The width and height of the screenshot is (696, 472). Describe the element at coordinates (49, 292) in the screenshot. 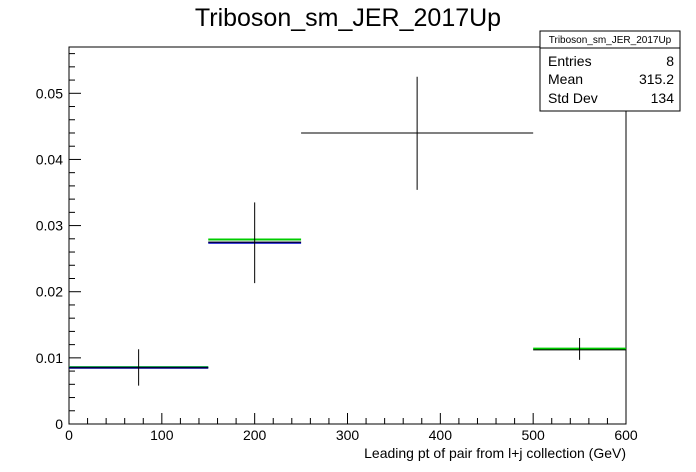

I see `y-tick-label: 0.02` at that location.